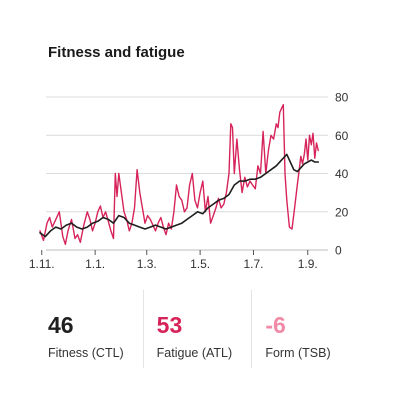  Describe the element at coordinates (275, 325) in the screenshot. I see `form-value: -6` at that location.